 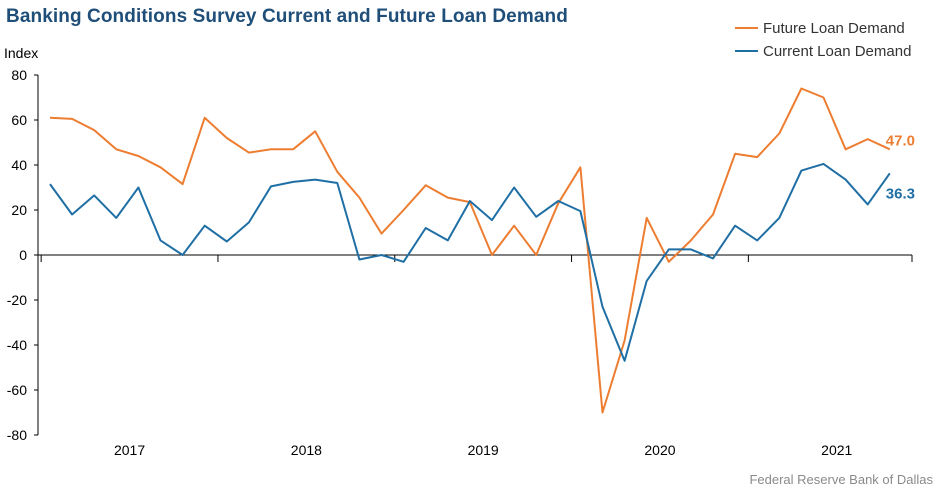 What do you see at coordinates (21, 53) in the screenshot?
I see `y-axis-label: Index` at bounding box center [21, 53].